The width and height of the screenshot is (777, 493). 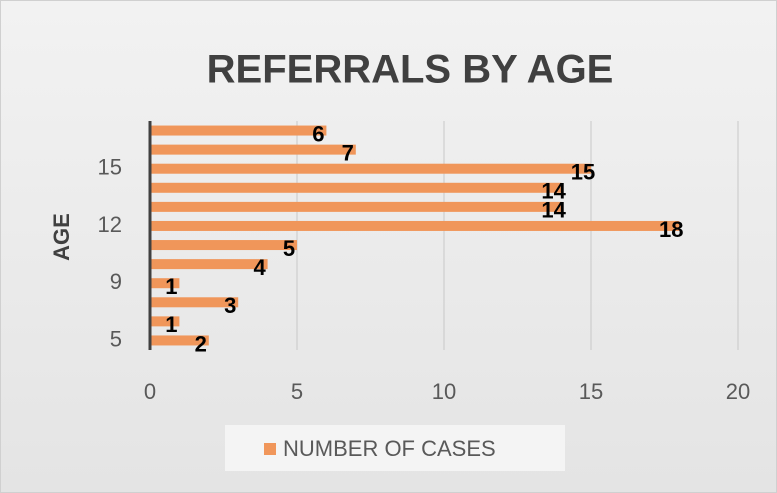 I want to click on x-tick-label: 10, so click(x=444, y=391).